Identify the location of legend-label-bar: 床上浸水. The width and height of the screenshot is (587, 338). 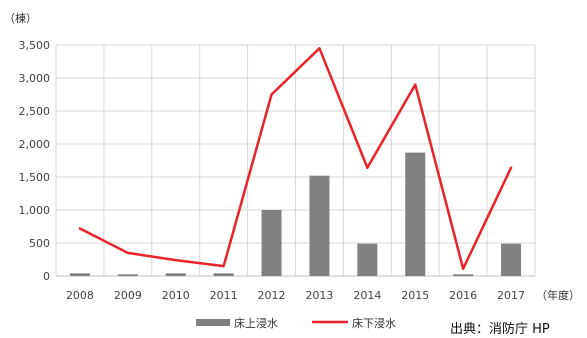
(256, 323).